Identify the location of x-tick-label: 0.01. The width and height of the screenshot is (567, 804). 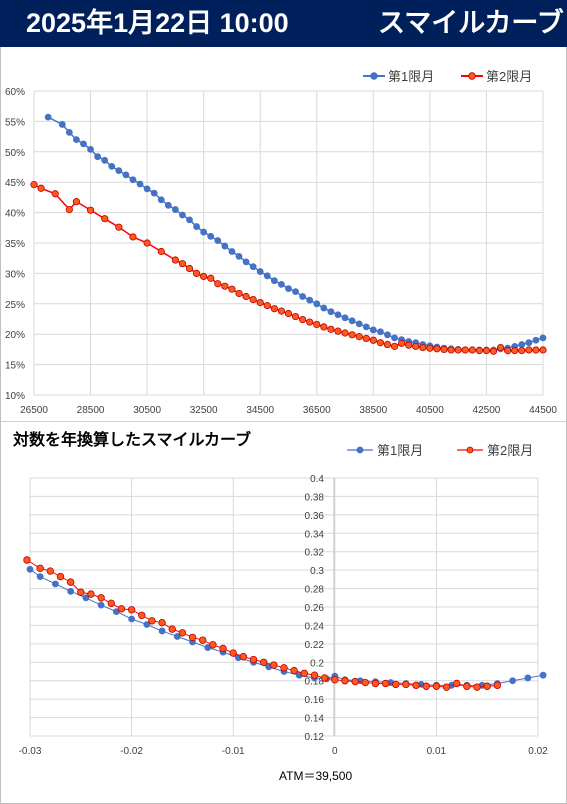
(437, 751).